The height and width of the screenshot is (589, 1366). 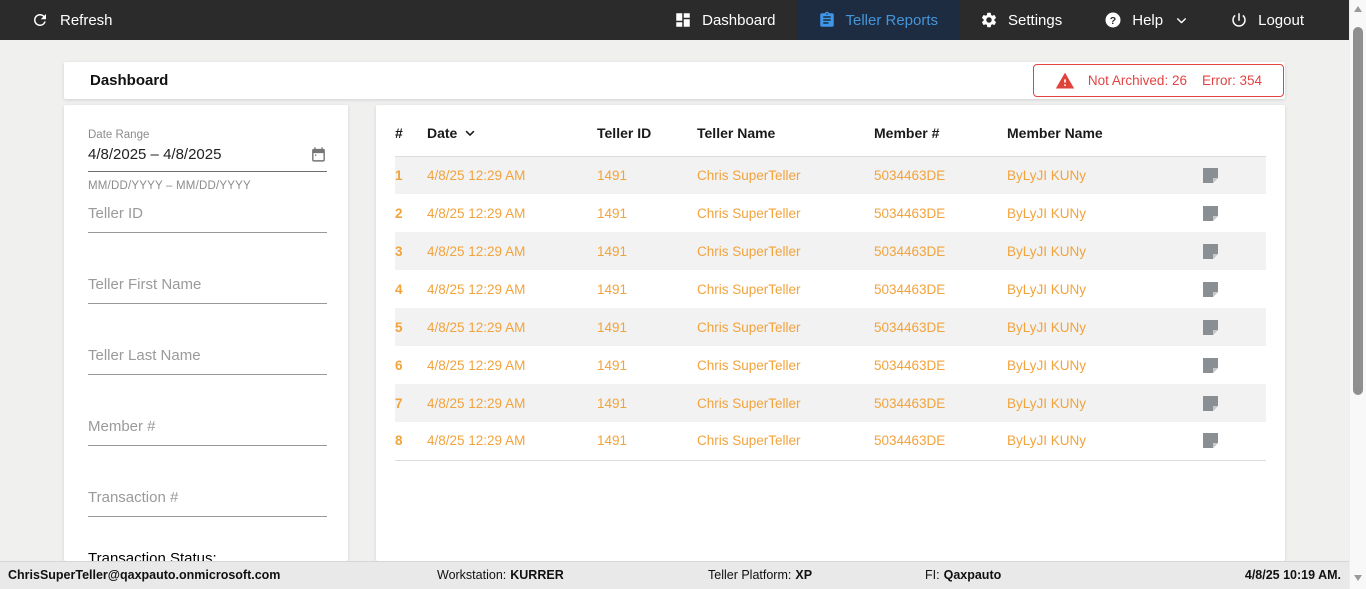 What do you see at coordinates (470, 134) in the screenshot?
I see `sort-desc-icon` at bounding box center [470, 134].